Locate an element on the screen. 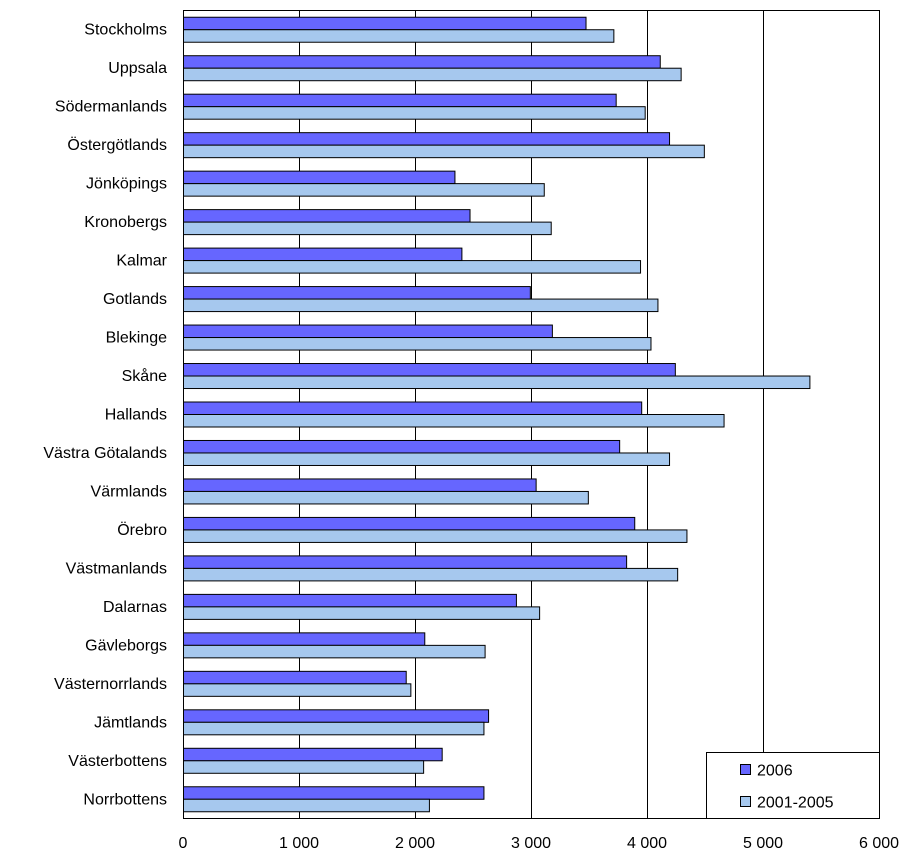  x-tick-label: 6 000 is located at coordinates (879, 843).